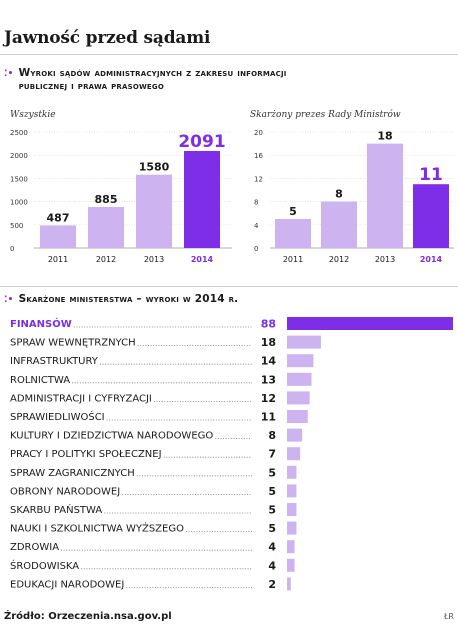  What do you see at coordinates (256, 203) in the screenshot?
I see `y-tick-label: 8` at bounding box center [256, 203].